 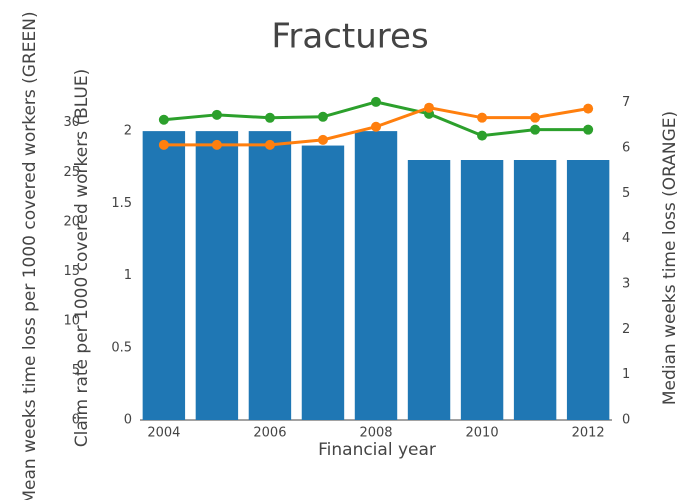 I want to click on x-tick-label: 2012, so click(x=588, y=433).